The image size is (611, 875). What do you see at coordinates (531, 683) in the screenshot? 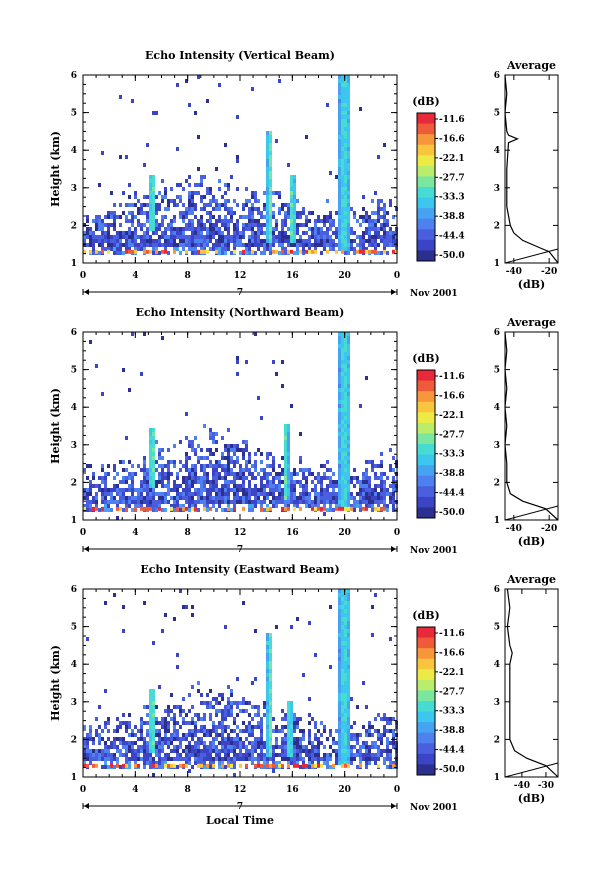
I see `average-frame` at bounding box center [531, 683].